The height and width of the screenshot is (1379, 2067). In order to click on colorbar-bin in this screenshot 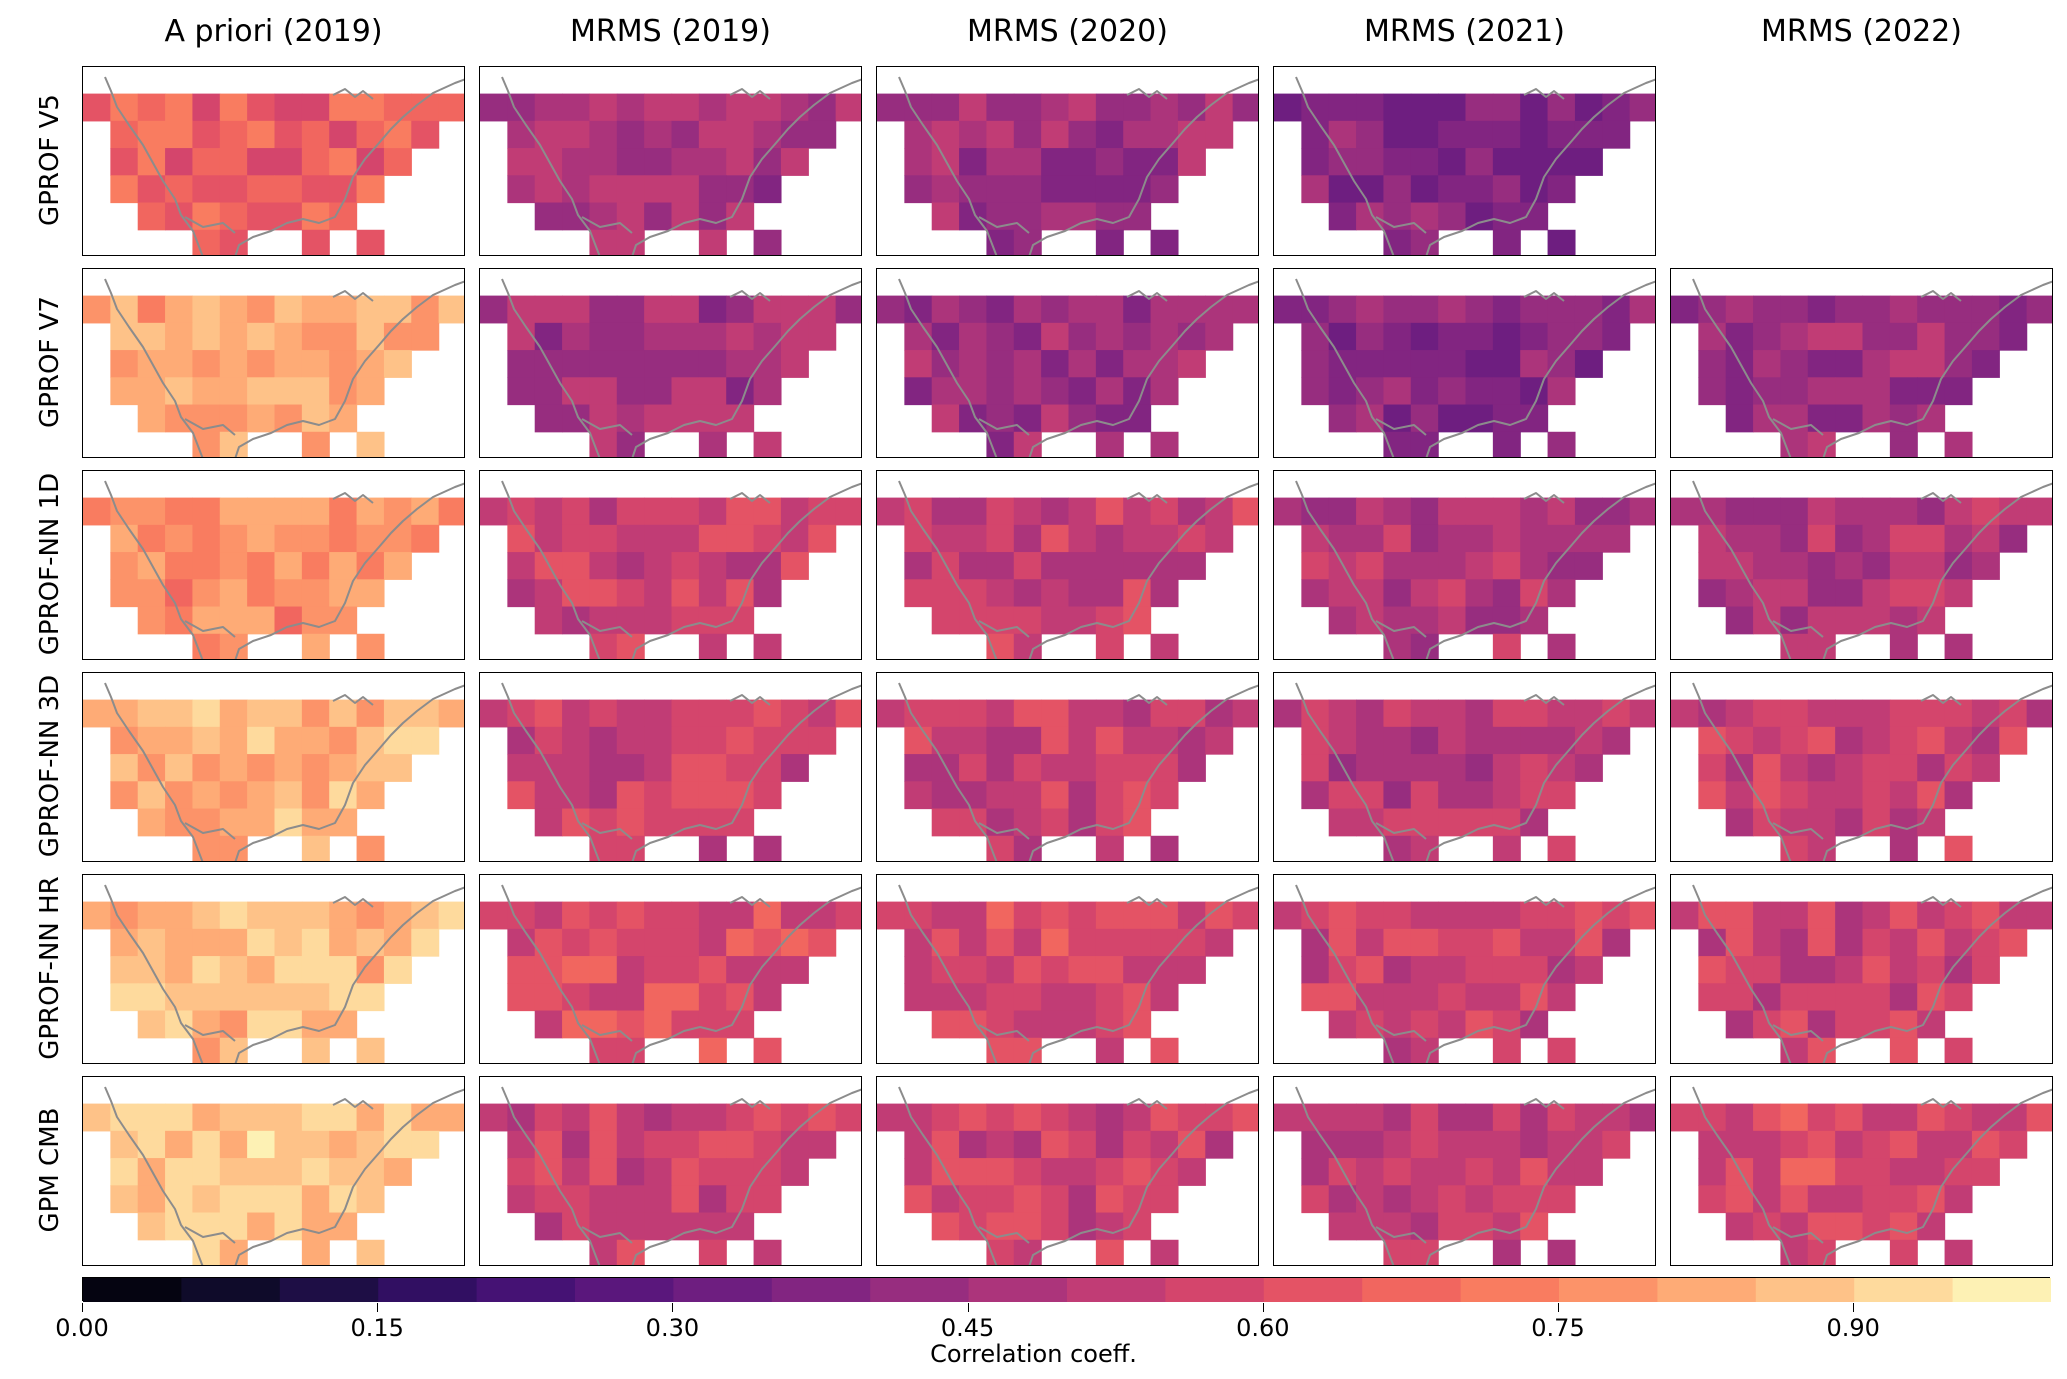, I will do `click(723, 1290)`.